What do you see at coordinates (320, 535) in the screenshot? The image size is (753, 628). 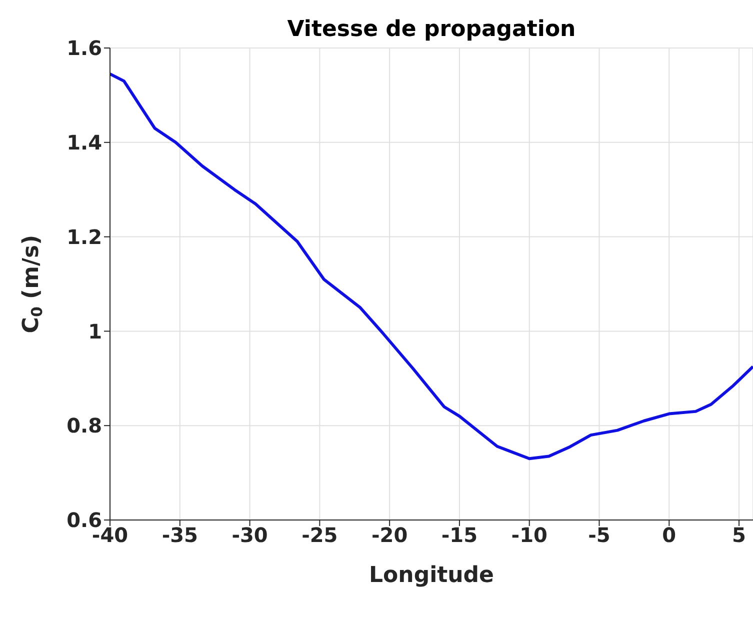 I see `x-tick-label: -25` at bounding box center [320, 535].